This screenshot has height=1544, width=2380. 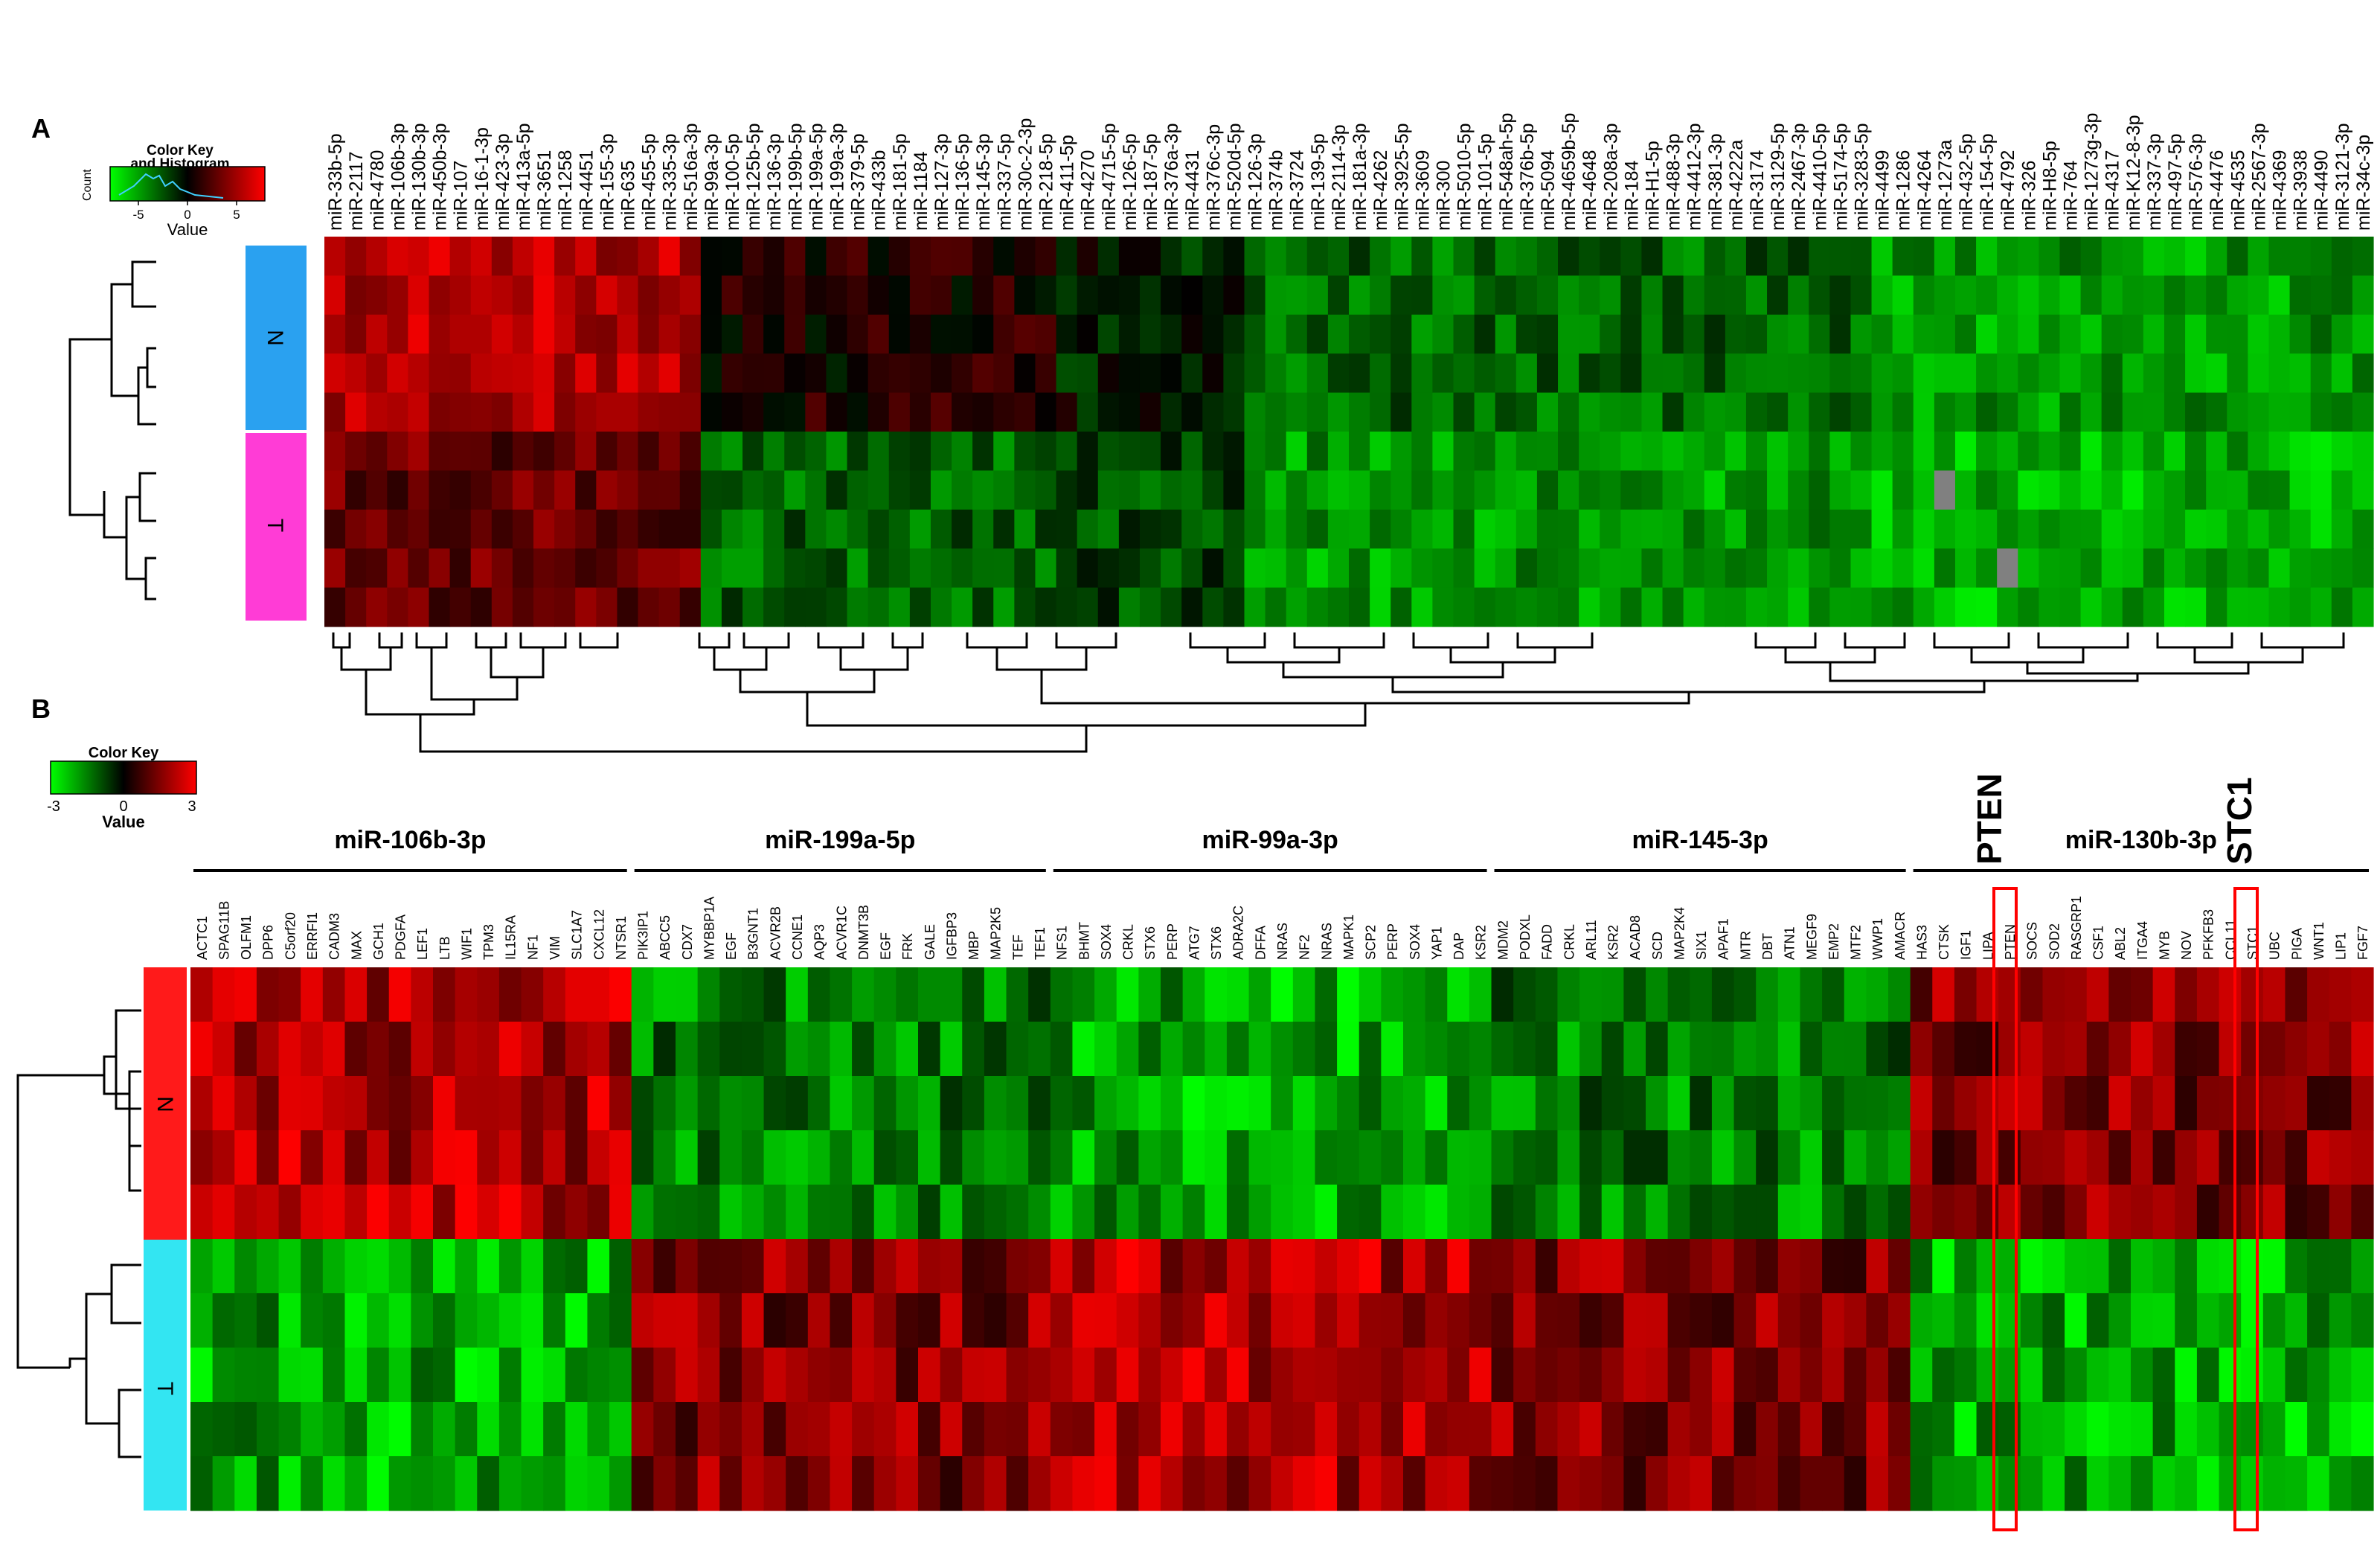 What do you see at coordinates (841, 933) in the screenshot?
I see `gene-label: ACVR1C` at bounding box center [841, 933].